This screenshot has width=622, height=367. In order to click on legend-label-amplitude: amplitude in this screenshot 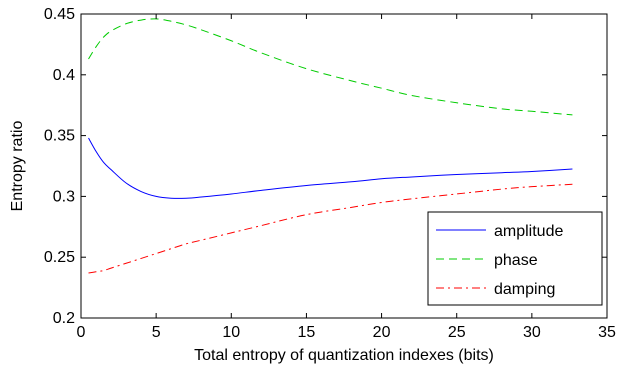, I will do `click(528, 231)`.